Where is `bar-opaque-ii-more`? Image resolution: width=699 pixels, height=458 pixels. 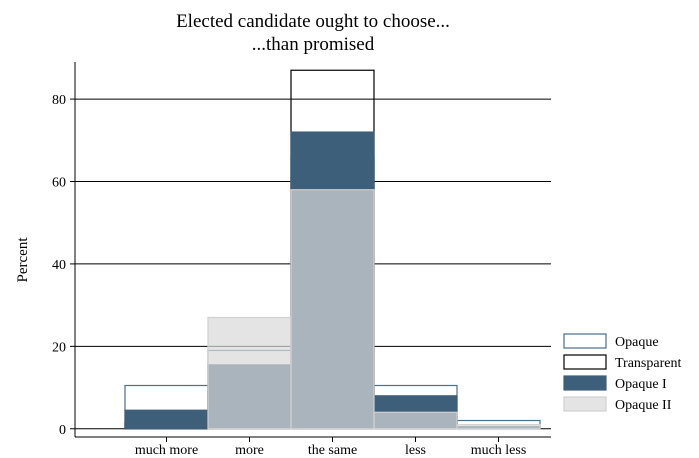 bar-opaque-ii-more is located at coordinates (249, 373).